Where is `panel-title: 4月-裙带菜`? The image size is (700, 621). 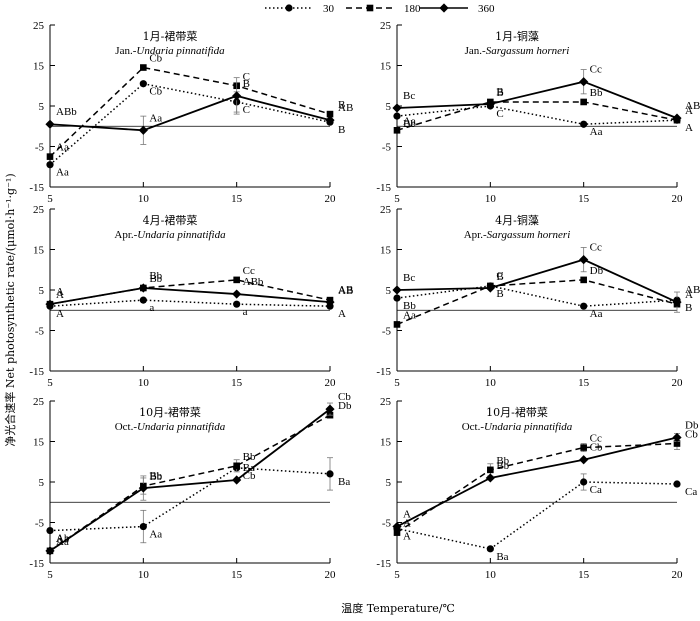 panel-title: 4月-裙带菜 is located at coordinates (170, 220).